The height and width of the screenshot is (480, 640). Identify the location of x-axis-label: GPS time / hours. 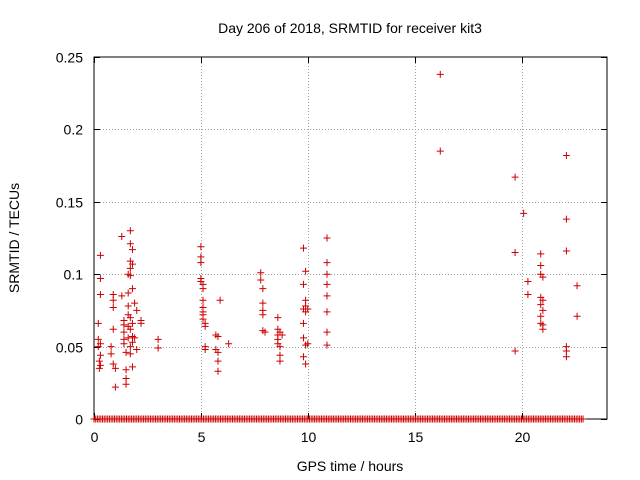
(350, 466).